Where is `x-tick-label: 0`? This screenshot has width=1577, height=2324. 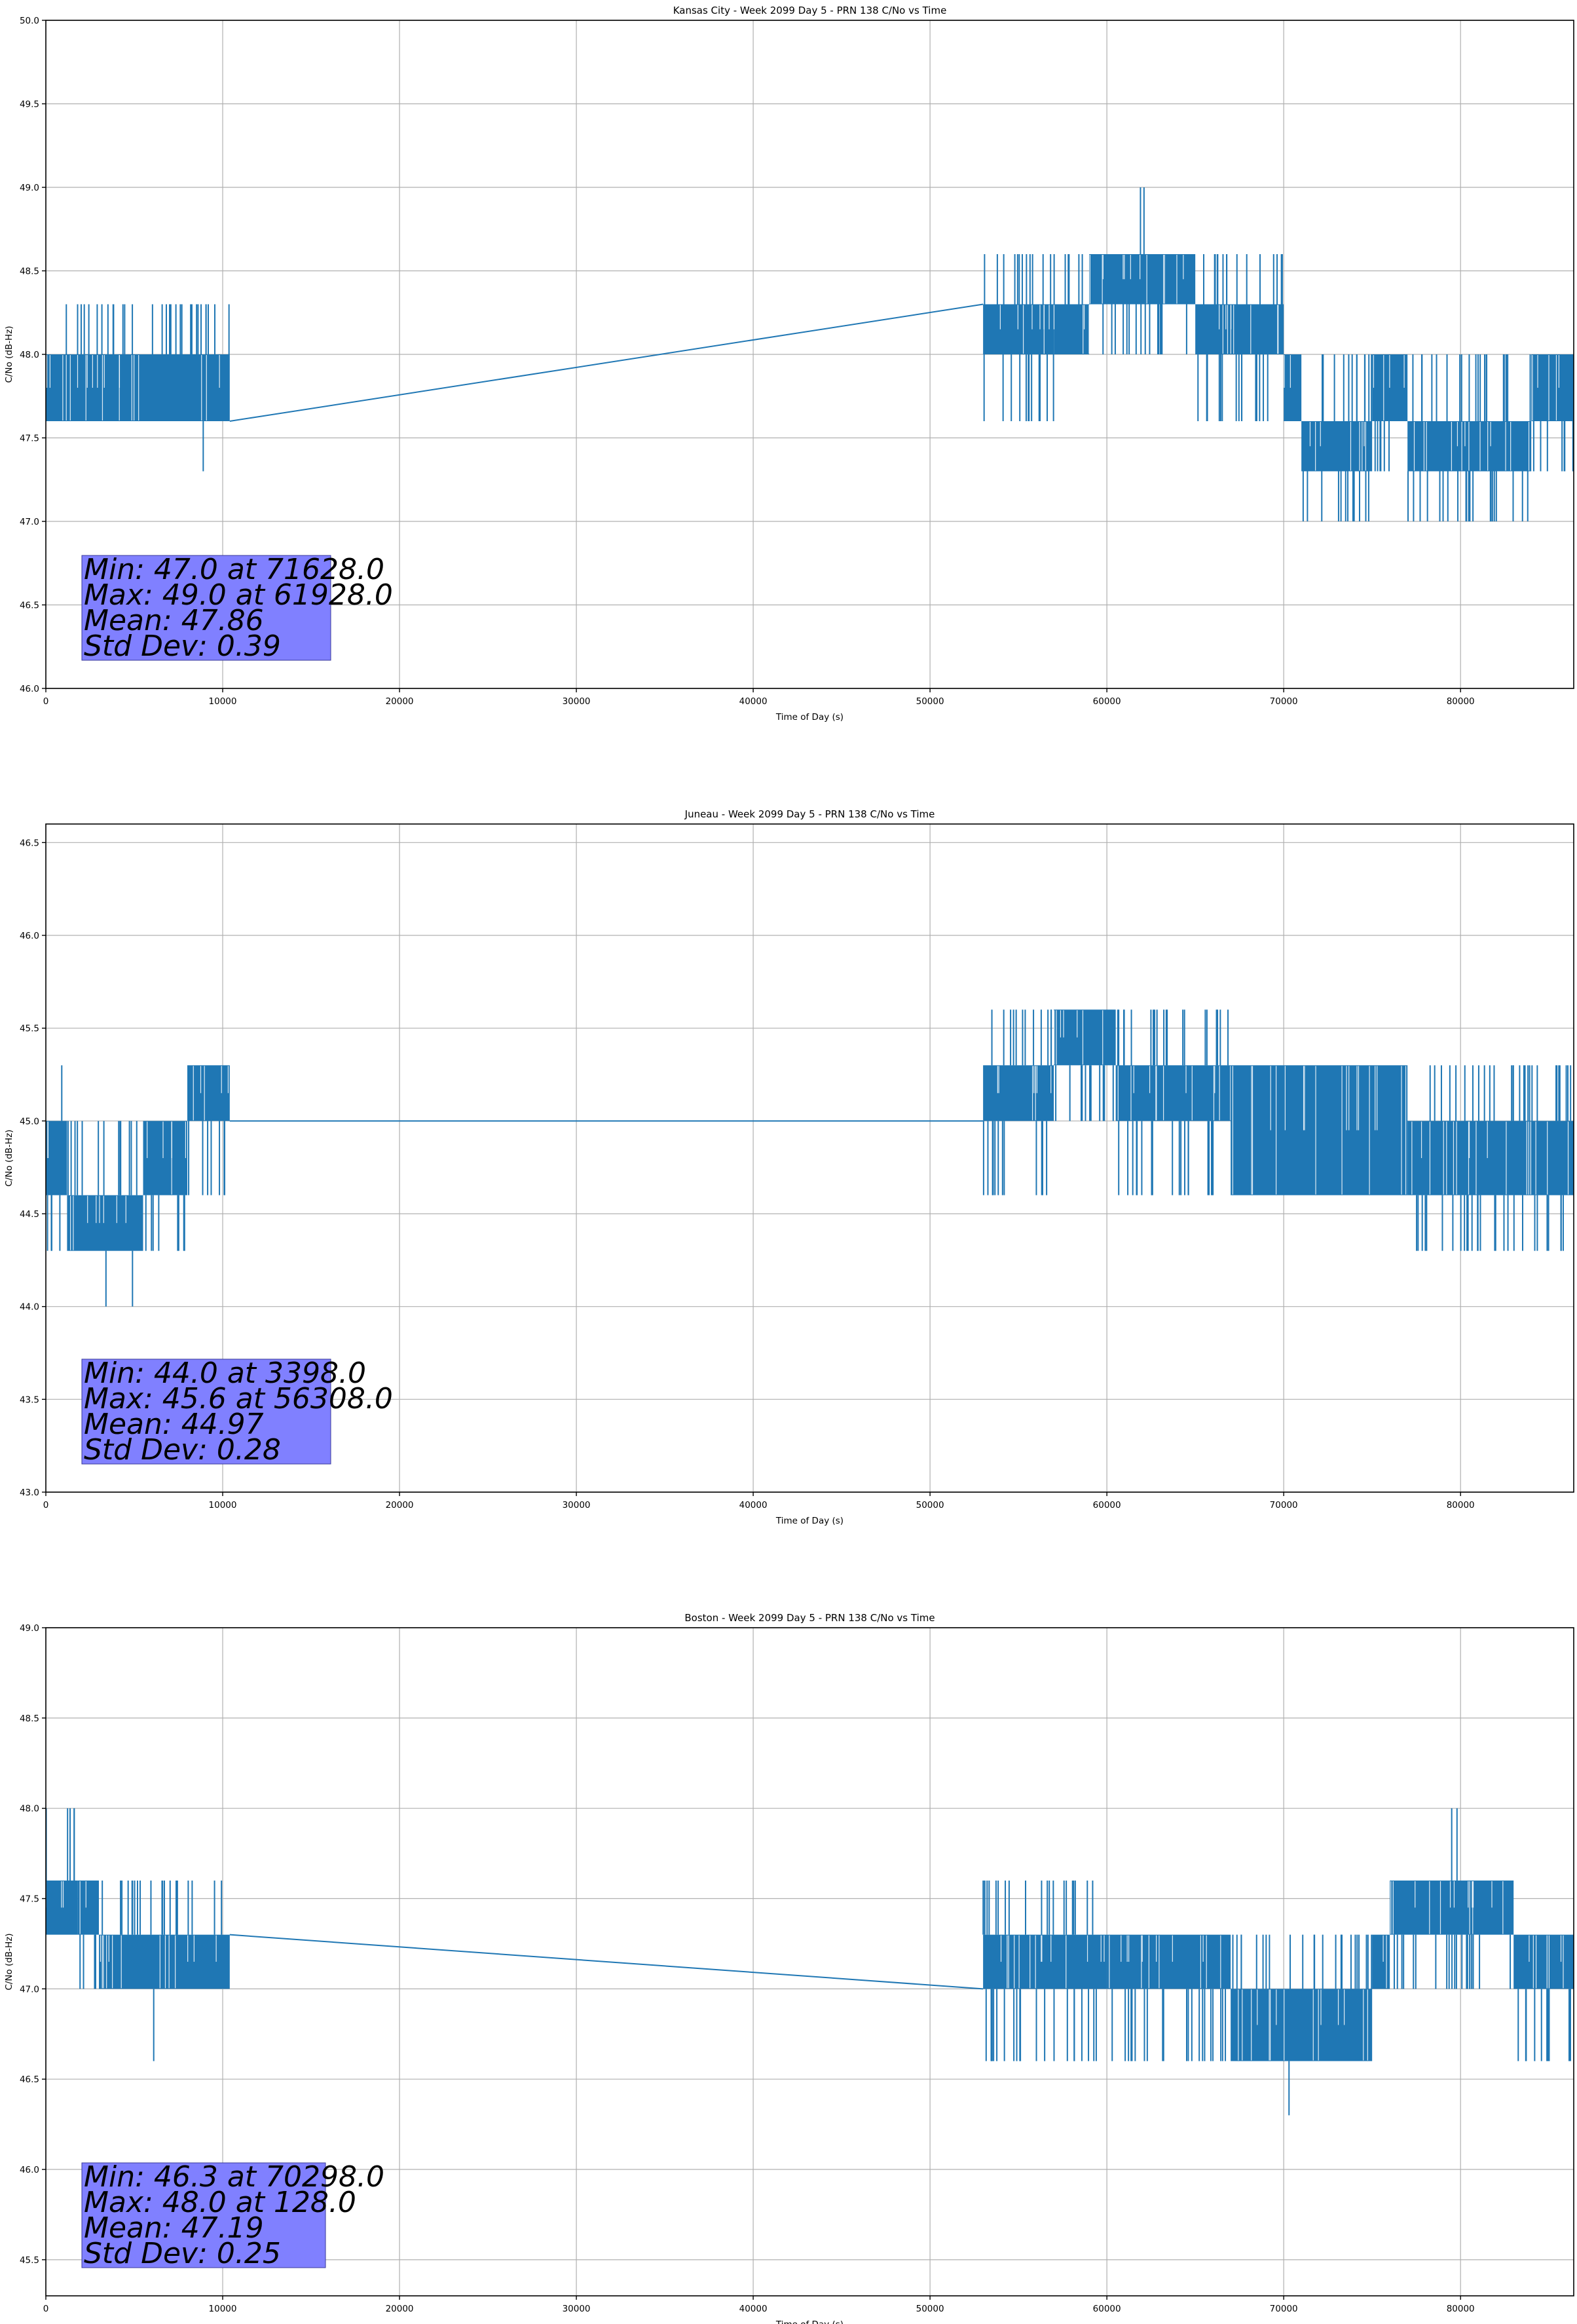 x-tick-label: 0 is located at coordinates (46, 701).